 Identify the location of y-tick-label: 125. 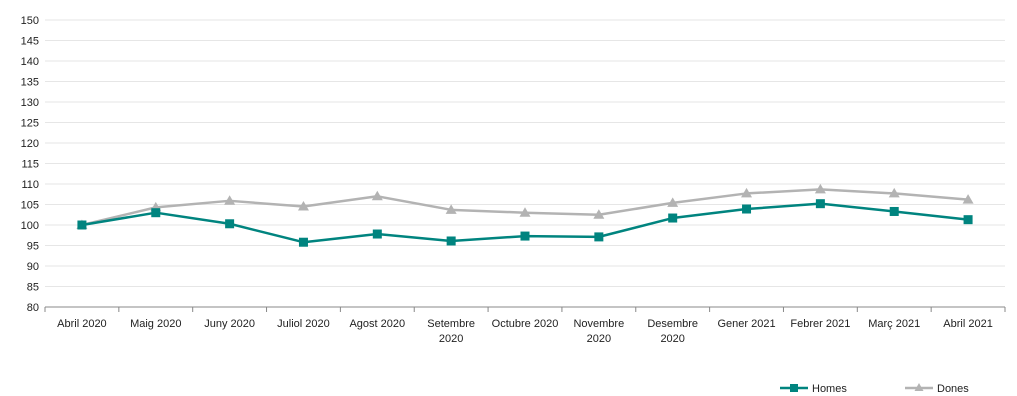
(30, 124).